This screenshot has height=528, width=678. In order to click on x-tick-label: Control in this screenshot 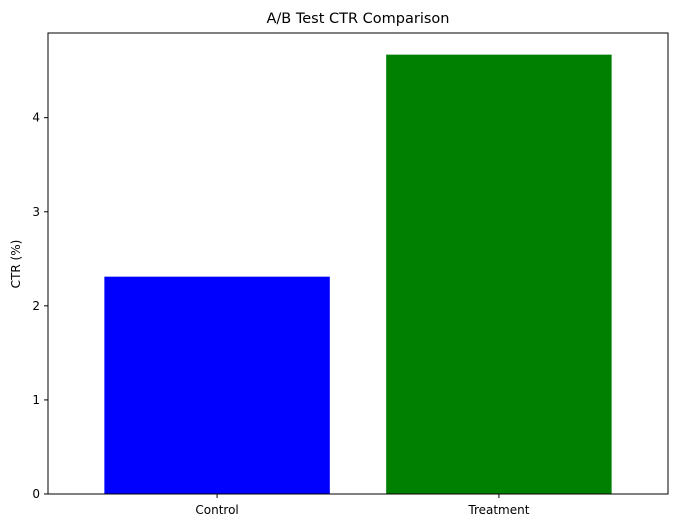, I will do `click(216, 510)`.